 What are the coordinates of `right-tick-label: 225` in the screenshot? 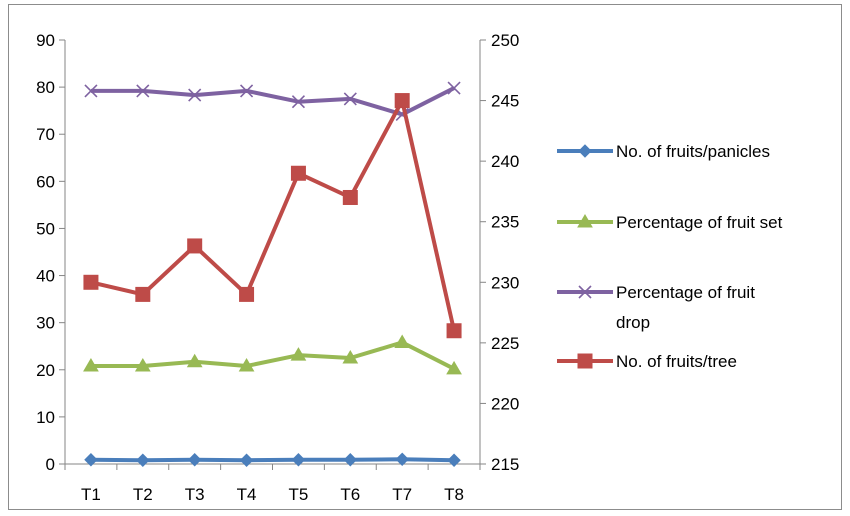 It's located at (505, 343).